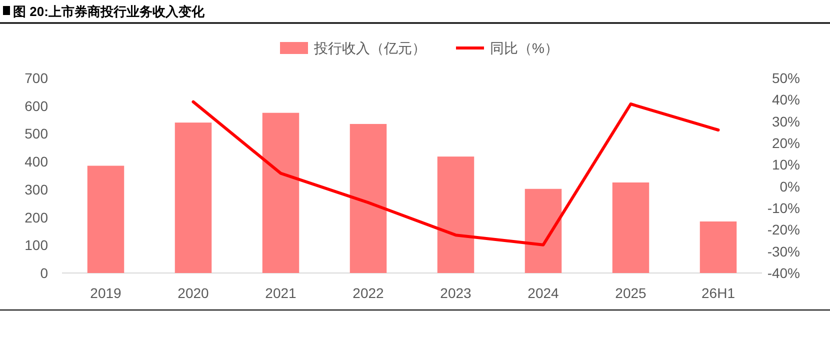 This screenshot has width=830, height=339. What do you see at coordinates (106, 293) in the screenshot?
I see `x-tick-label: 2019` at bounding box center [106, 293].